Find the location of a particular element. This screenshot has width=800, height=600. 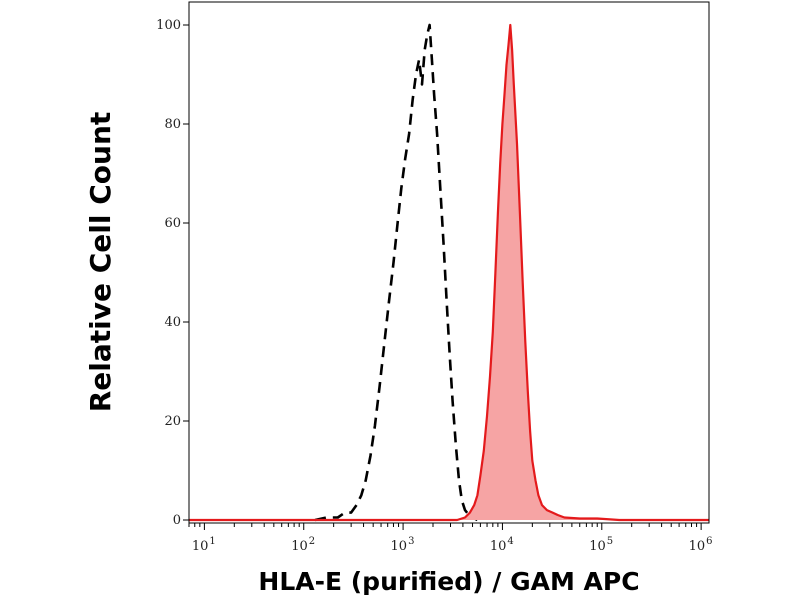

x-tick-exponent: 3 is located at coordinates (411, 541).